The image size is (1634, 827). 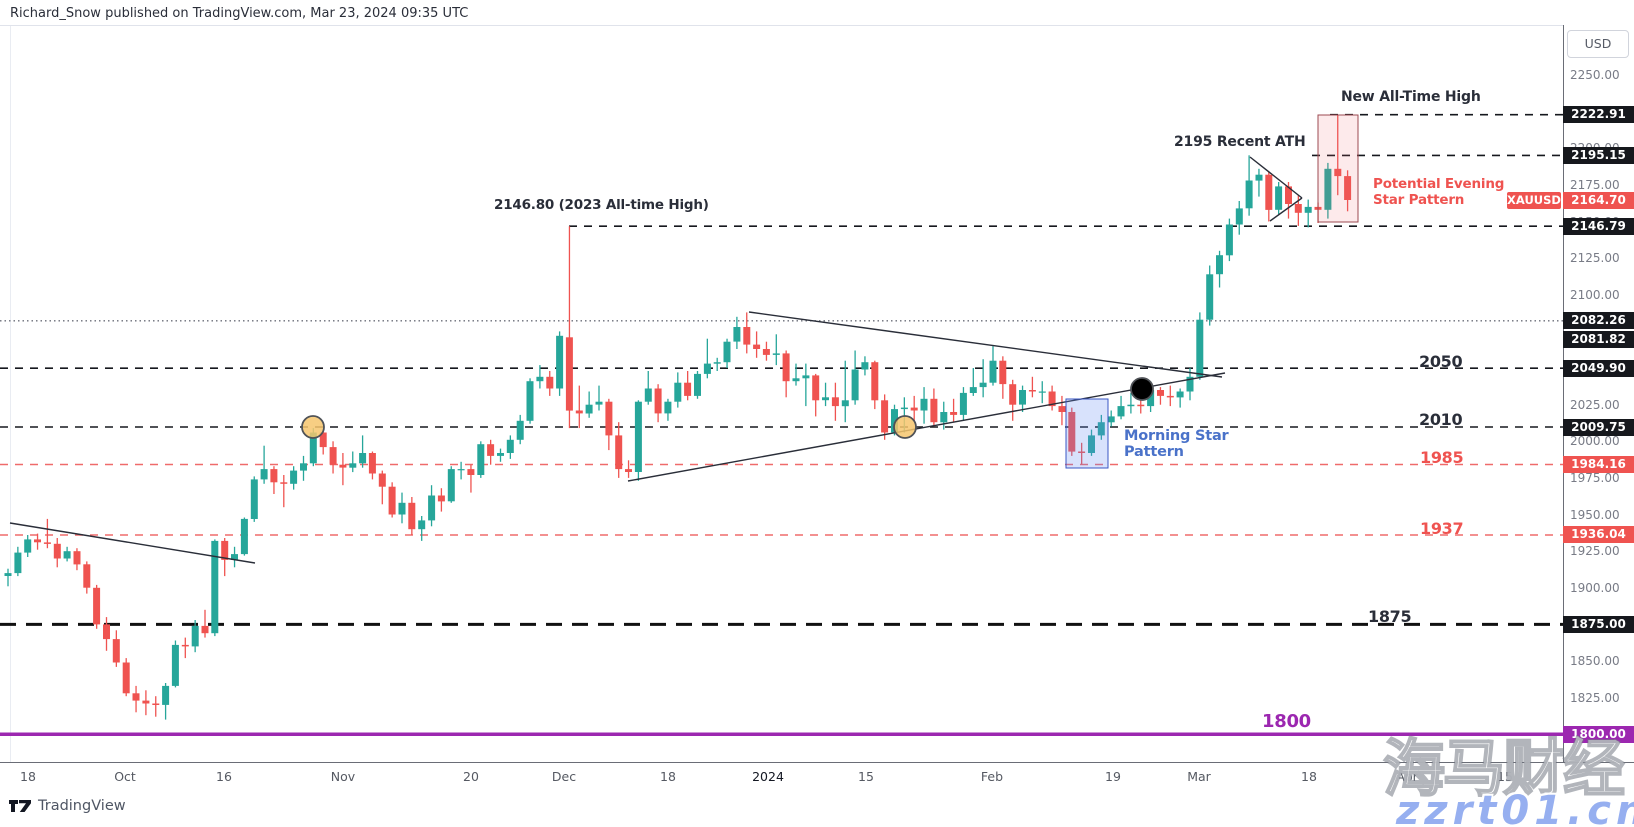 What do you see at coordinates (1515, 807) in the screenshot?
I see `watermark-url: zzrt01.cn` at bounding box center [1515, 807].